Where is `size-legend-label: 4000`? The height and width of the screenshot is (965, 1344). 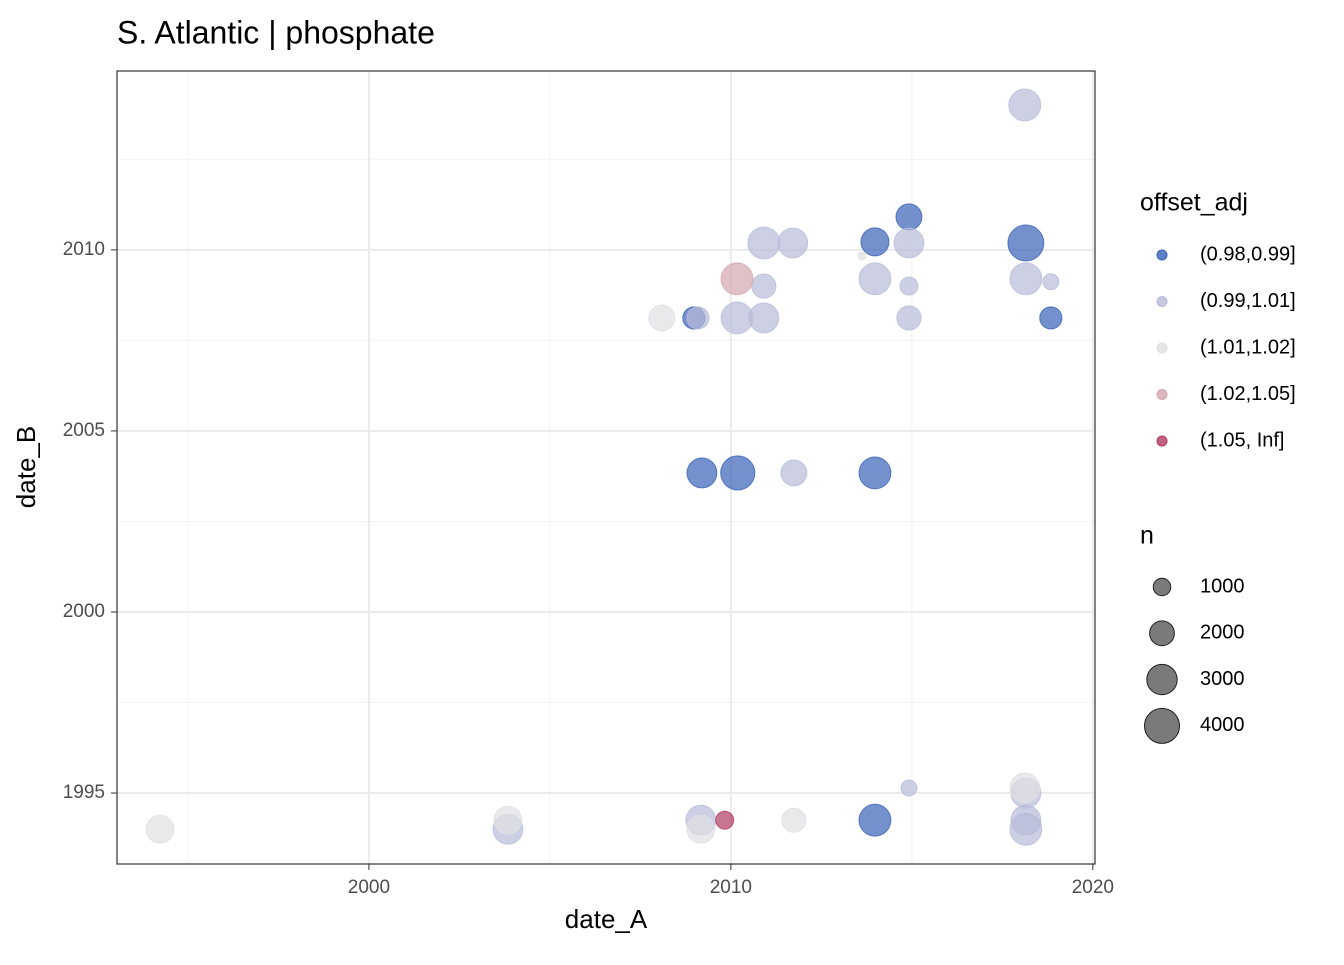 size-legend-label: 4000 is located at coordinates (1222, 725).